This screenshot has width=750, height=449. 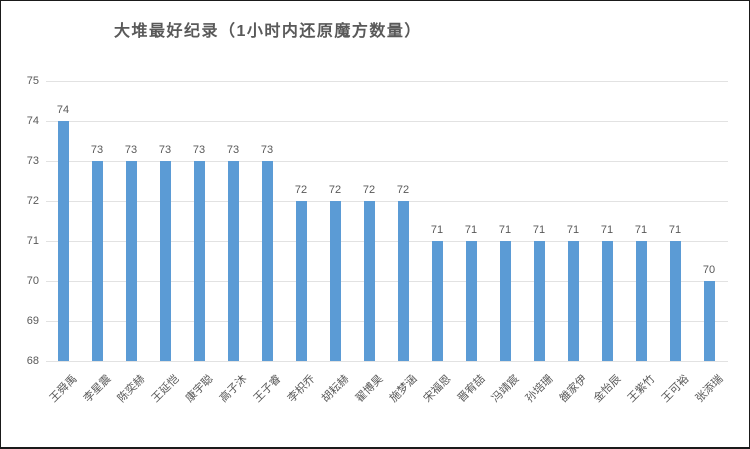 I want to click on y-axis-tick-label: 70, so click(x=32, y=281).